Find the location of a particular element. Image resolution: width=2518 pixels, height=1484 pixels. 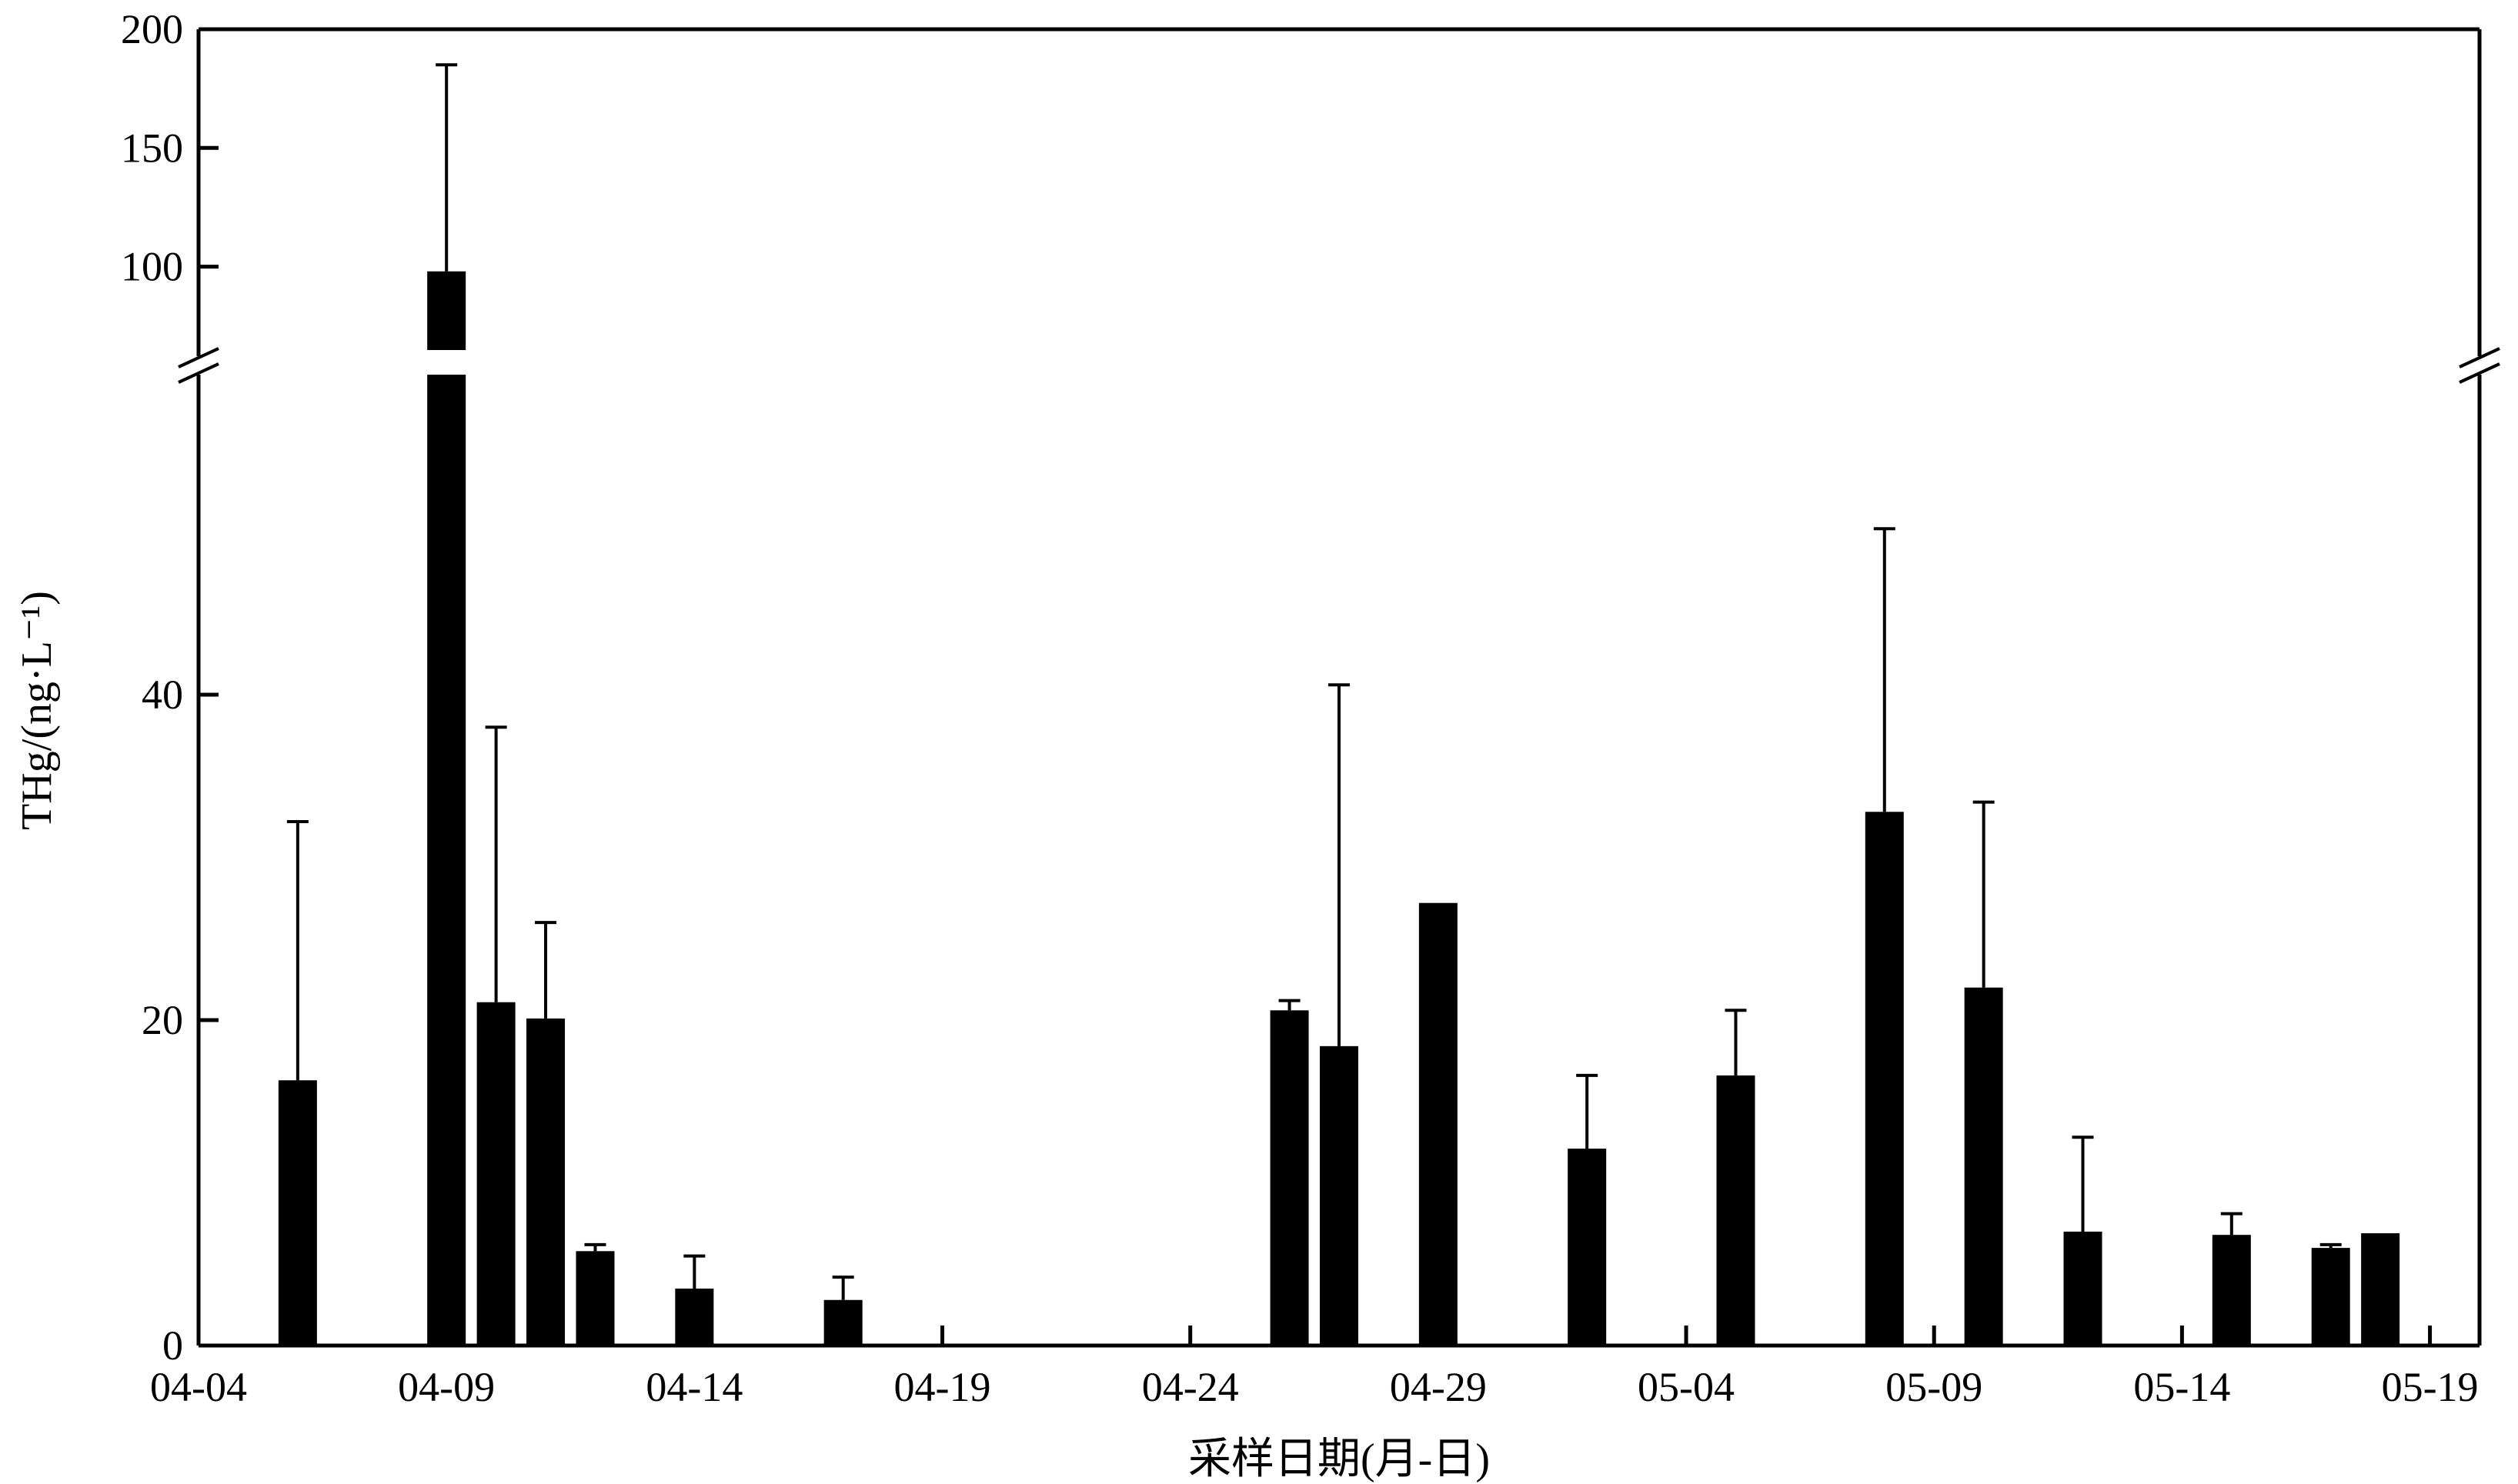

x-tick-label: 05-14 is located at coordinates (2181, 1387).